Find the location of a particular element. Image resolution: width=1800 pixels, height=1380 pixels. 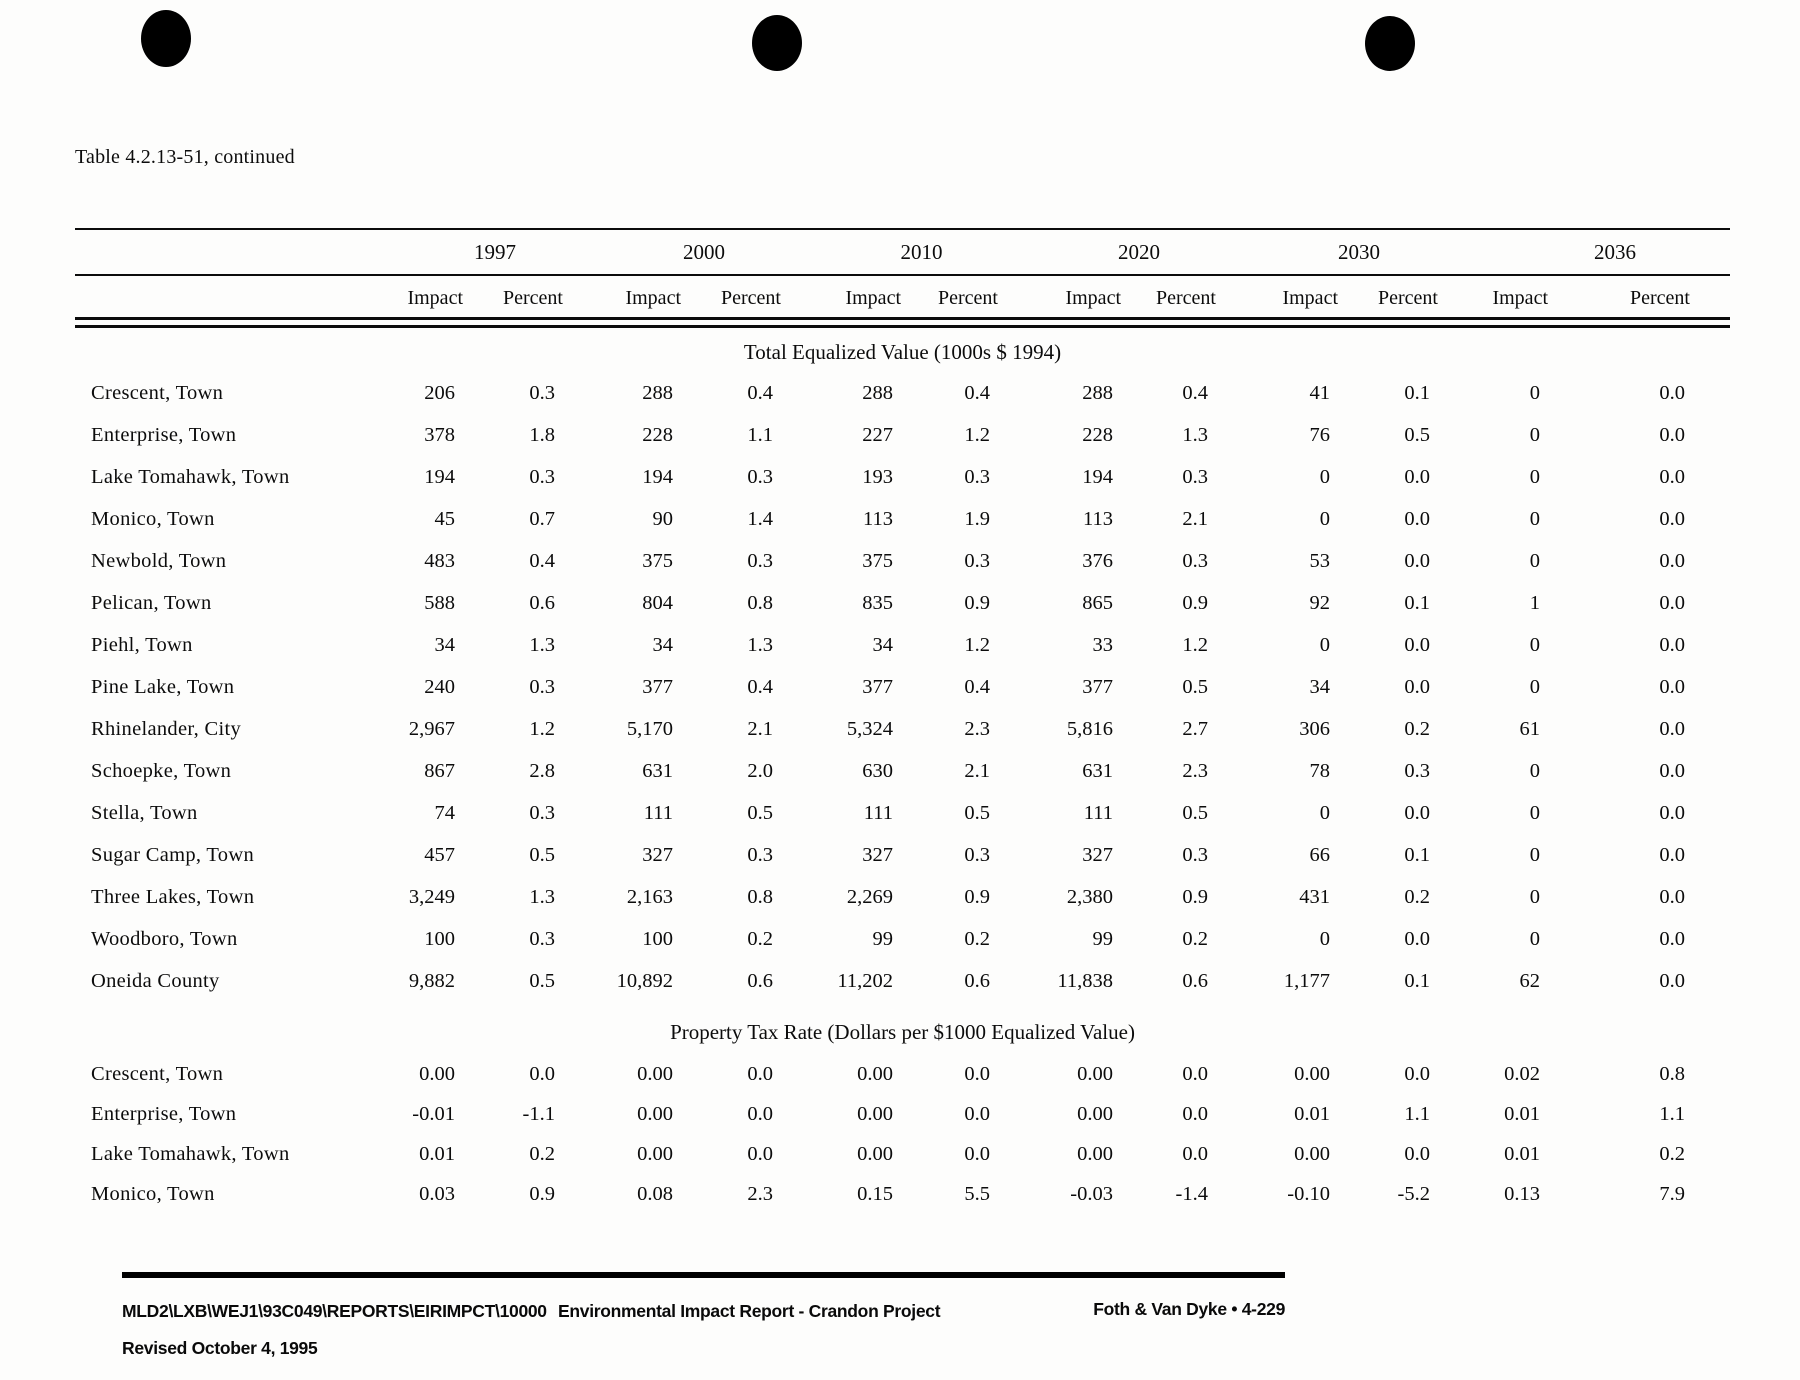

row-label: Pine Lake, Town is located at coordinates (163, 687).